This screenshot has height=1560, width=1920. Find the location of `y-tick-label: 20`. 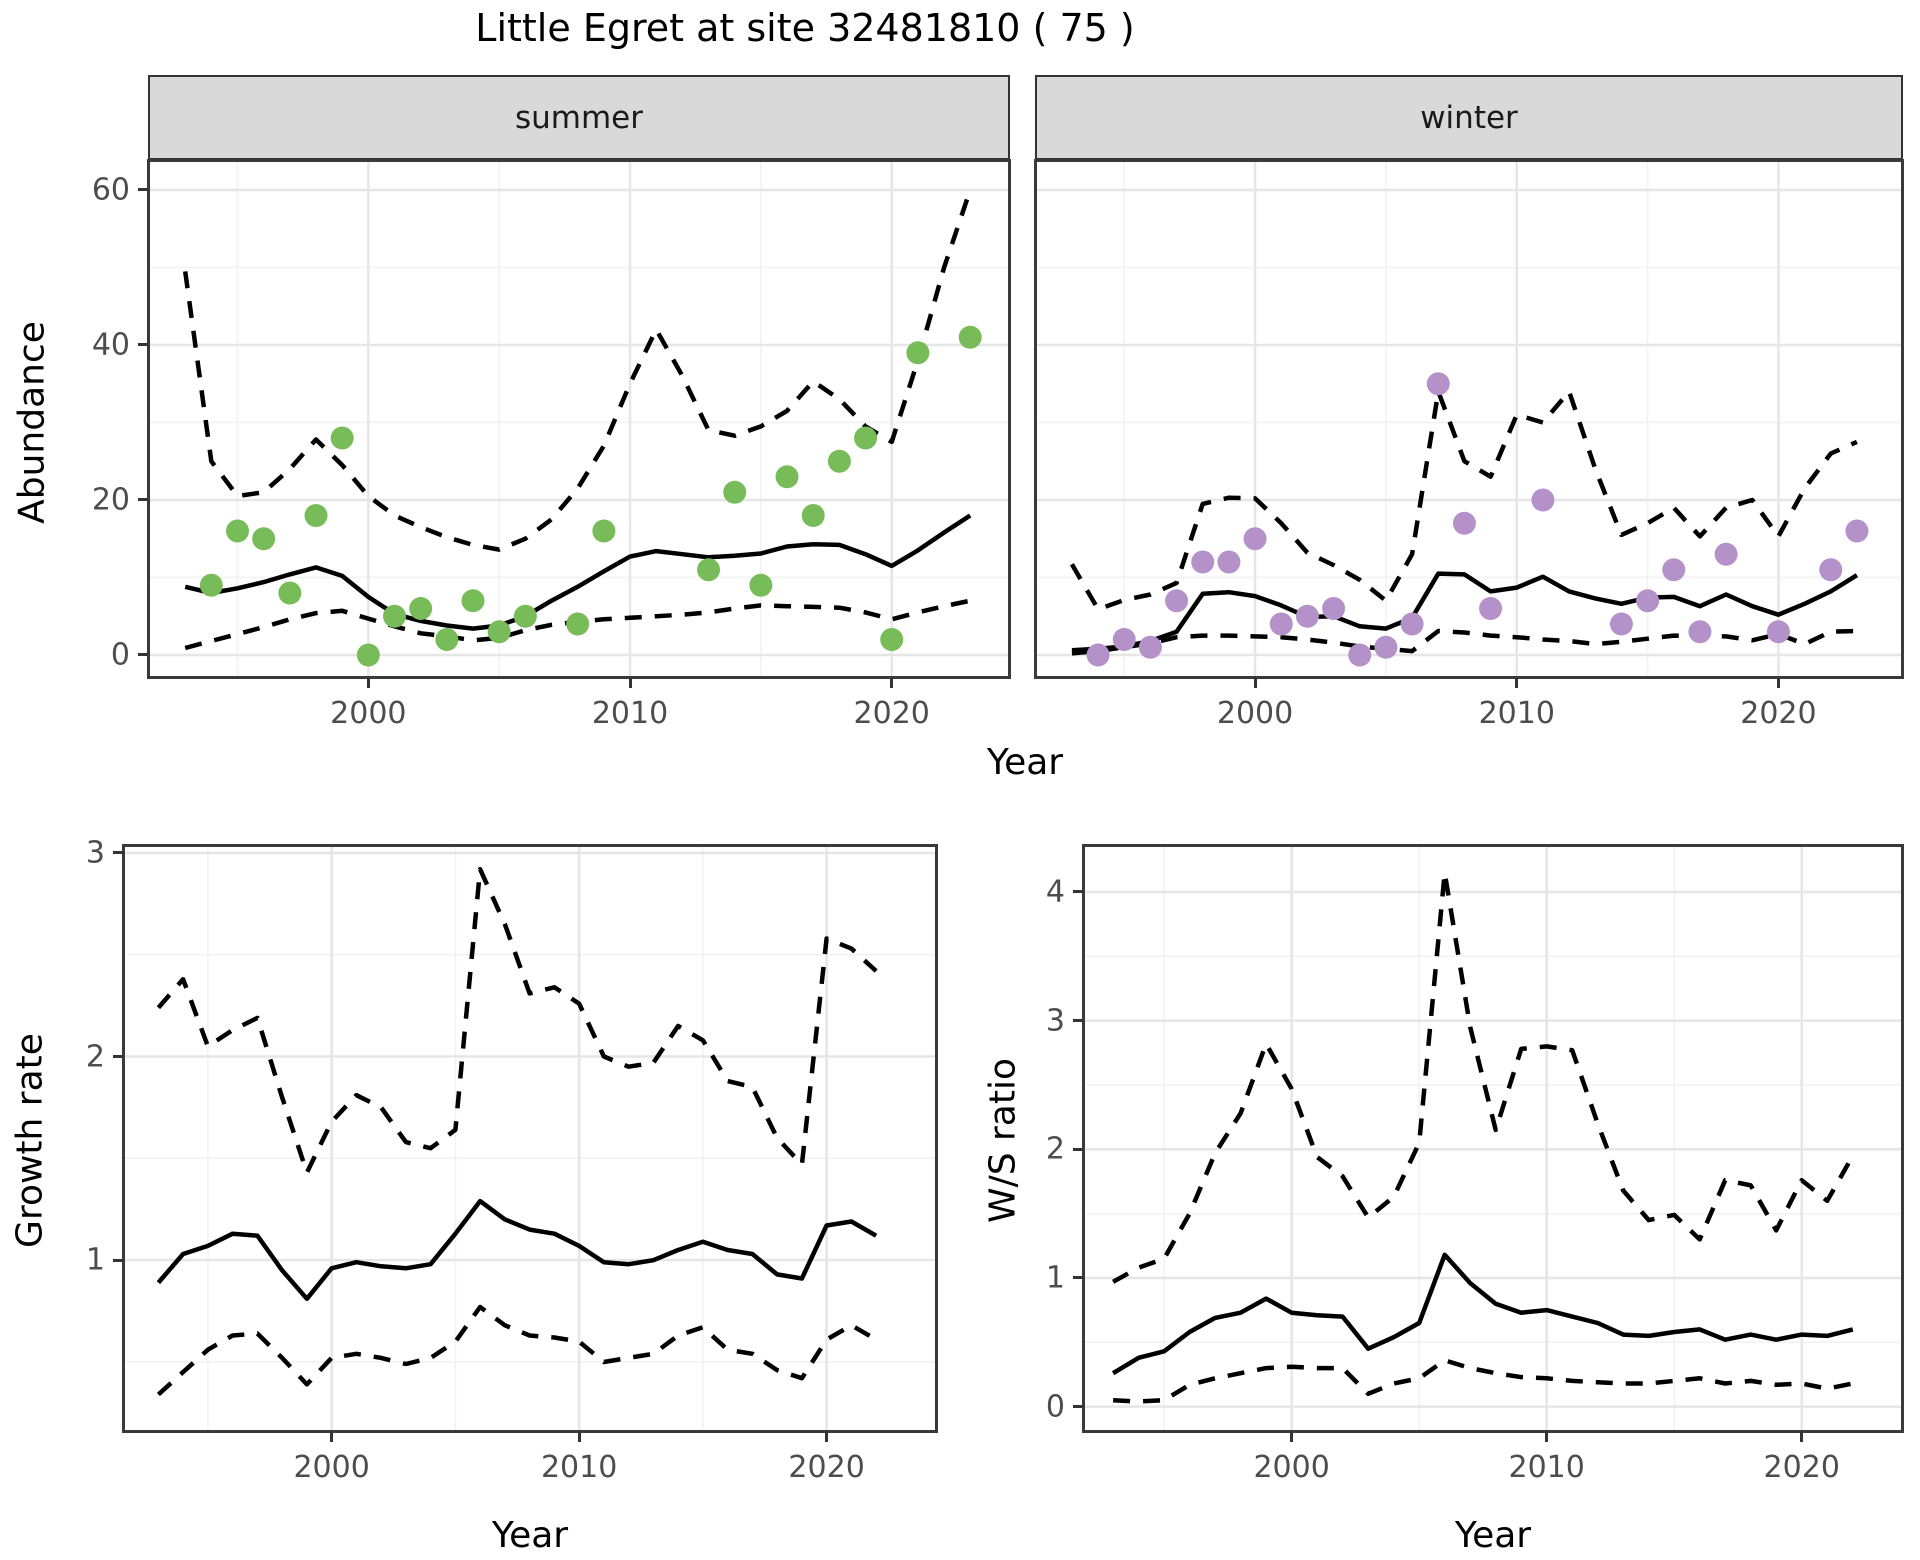

y-tick-label: 20 is located at coordinates (110, 500).